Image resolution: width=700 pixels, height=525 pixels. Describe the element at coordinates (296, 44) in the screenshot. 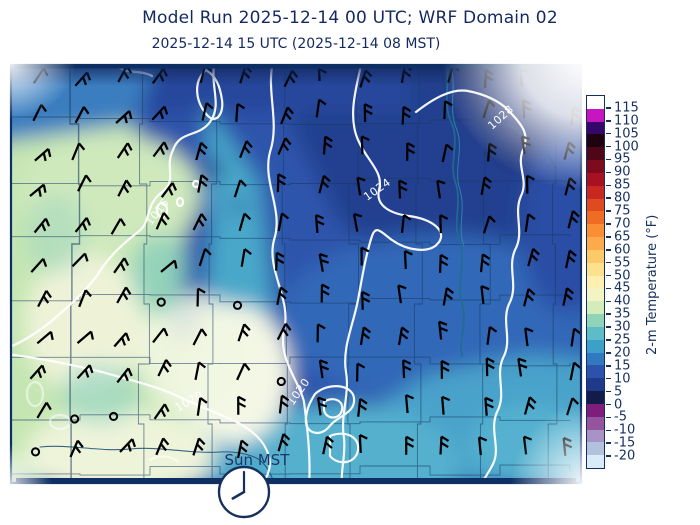

I see `valid-time-subtitle: 2025-12-14 15 UTC (2025-12-14 08 MST)` at that location.